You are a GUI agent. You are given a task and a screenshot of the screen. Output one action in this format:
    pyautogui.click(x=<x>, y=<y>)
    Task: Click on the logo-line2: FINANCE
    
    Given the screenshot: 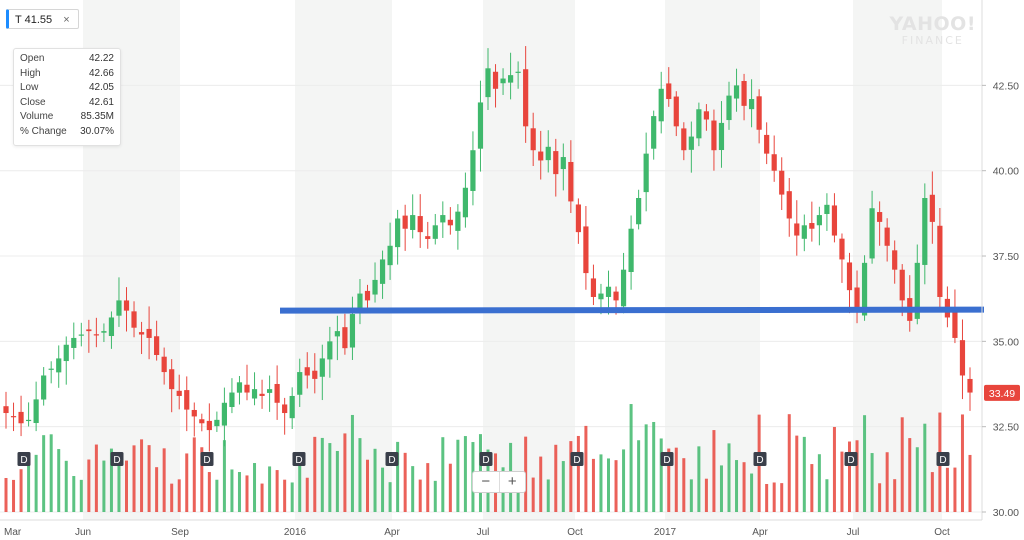 What is the action you would take?
    pyautogui.click(x=932, y=40)
    